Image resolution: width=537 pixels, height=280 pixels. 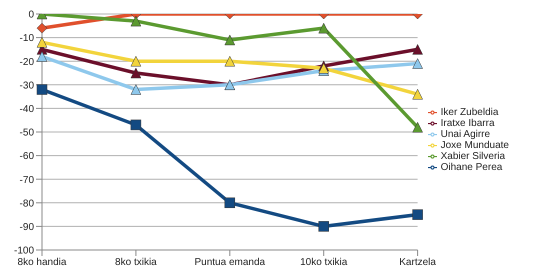 What do you see at coordinates (27, 62) in the screenshot?
I see `y-tick-label: -20` at bounding box center [27, 62].